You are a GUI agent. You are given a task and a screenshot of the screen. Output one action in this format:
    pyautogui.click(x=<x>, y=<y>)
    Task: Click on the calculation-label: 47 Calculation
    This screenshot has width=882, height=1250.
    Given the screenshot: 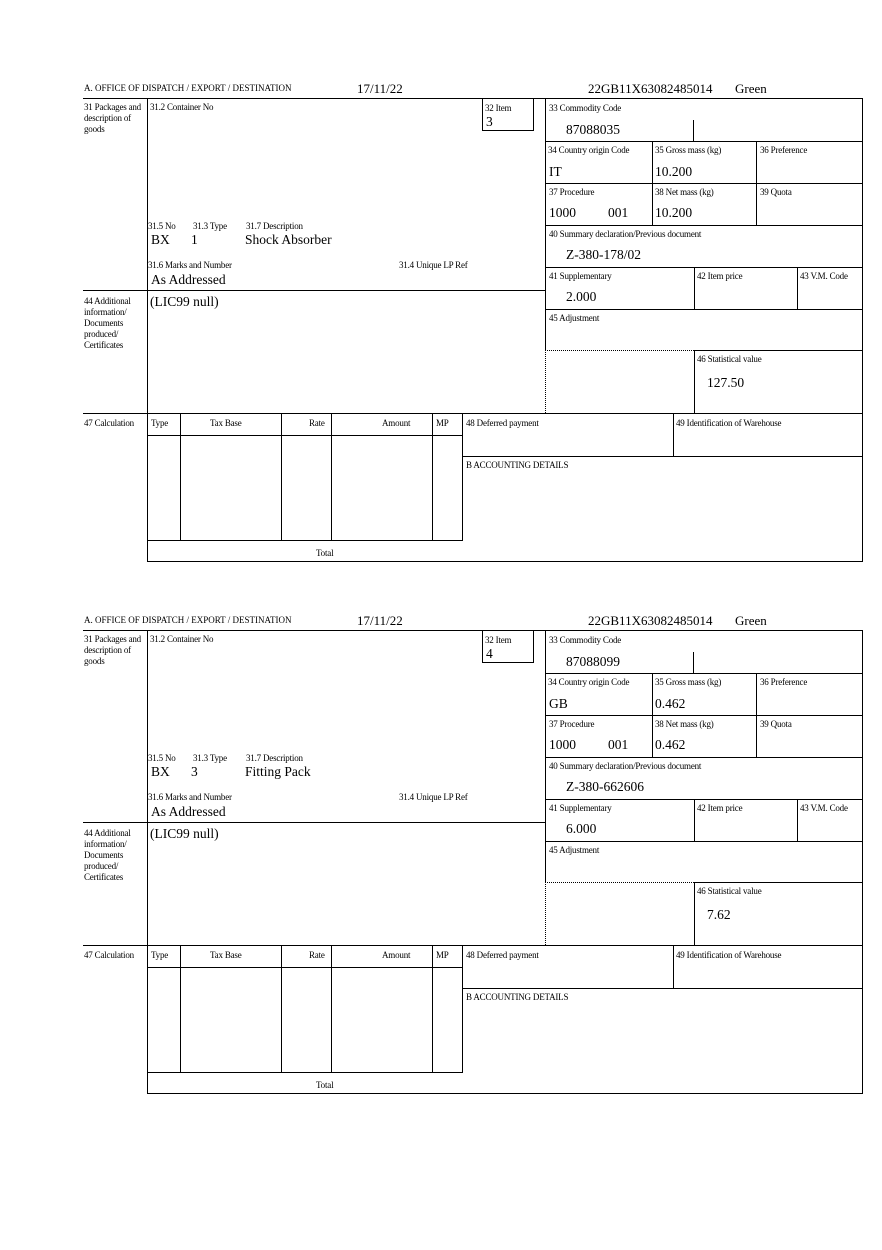 What is the action you would take?
    pyautogui.click(x=109, y=423)
    